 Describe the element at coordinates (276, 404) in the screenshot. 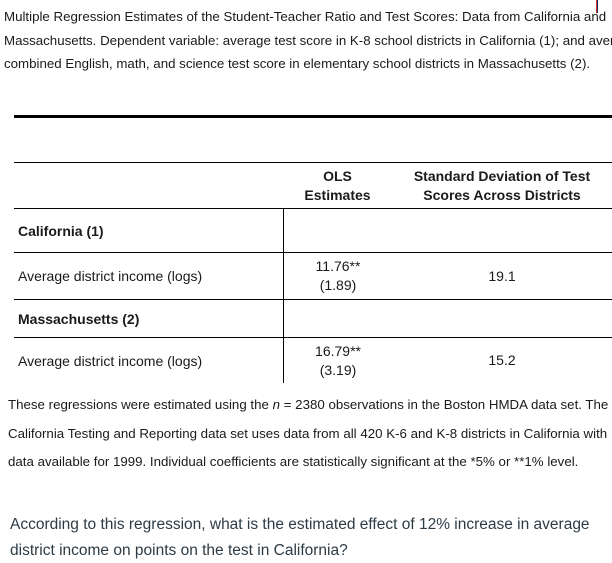

I see `footnote-italic-n: n` at that location.